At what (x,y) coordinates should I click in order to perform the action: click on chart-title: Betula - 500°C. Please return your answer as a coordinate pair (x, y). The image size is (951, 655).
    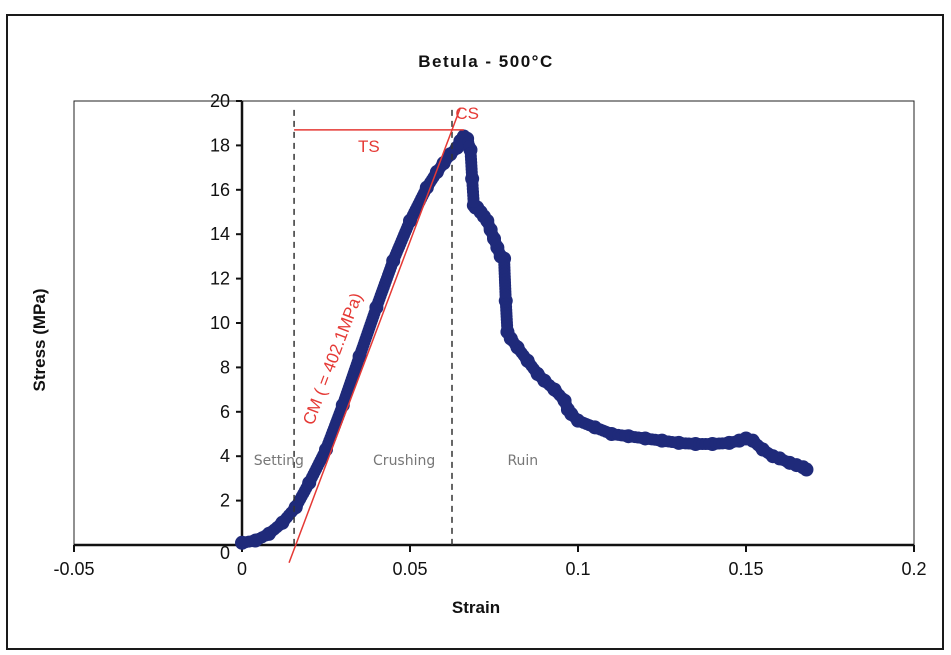
    Looking at the image, I should click on (486, 61).